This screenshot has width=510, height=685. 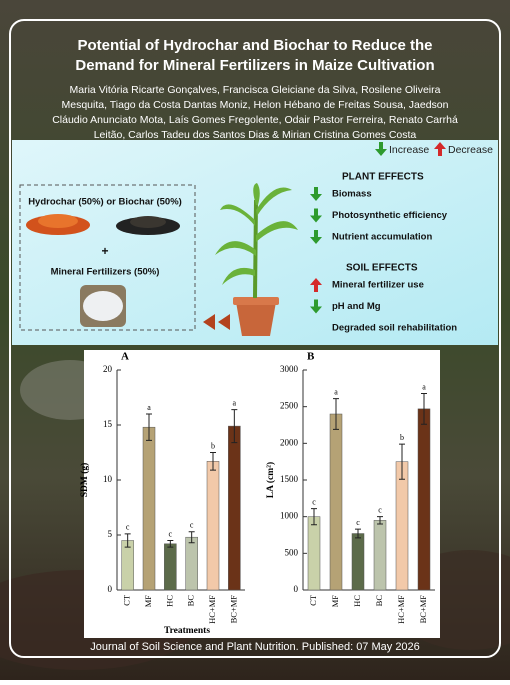 What do you see at coordinates (289, 369) in the screenshot?
I see `y-tick-label: 3000` at bounding box center [289, 369].